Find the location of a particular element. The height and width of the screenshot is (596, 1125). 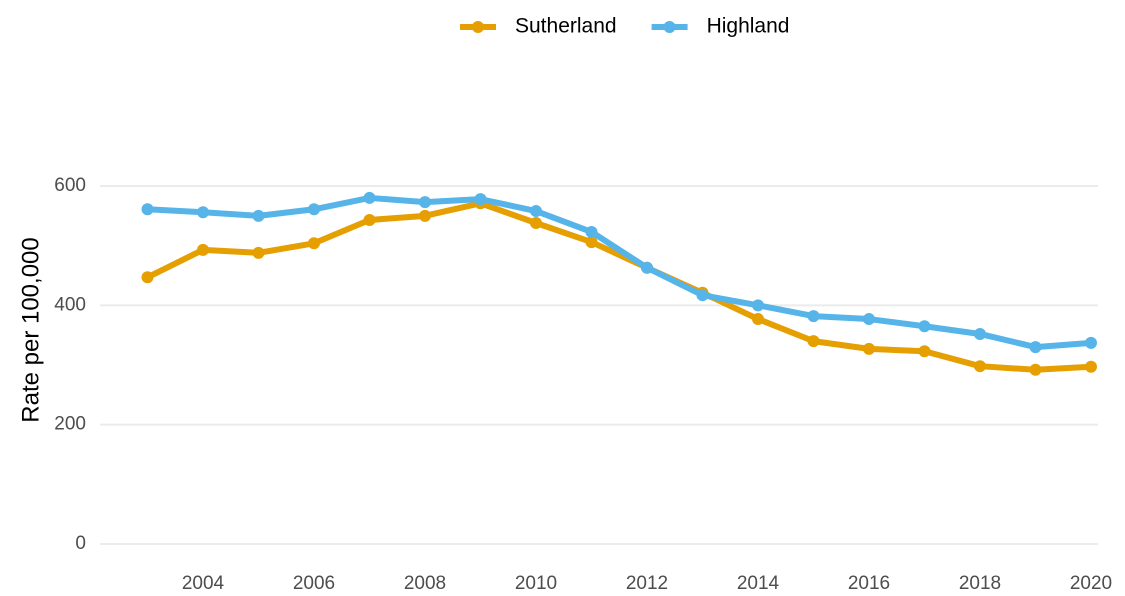

legend-label: Highland is located at coordinates (748, 26).